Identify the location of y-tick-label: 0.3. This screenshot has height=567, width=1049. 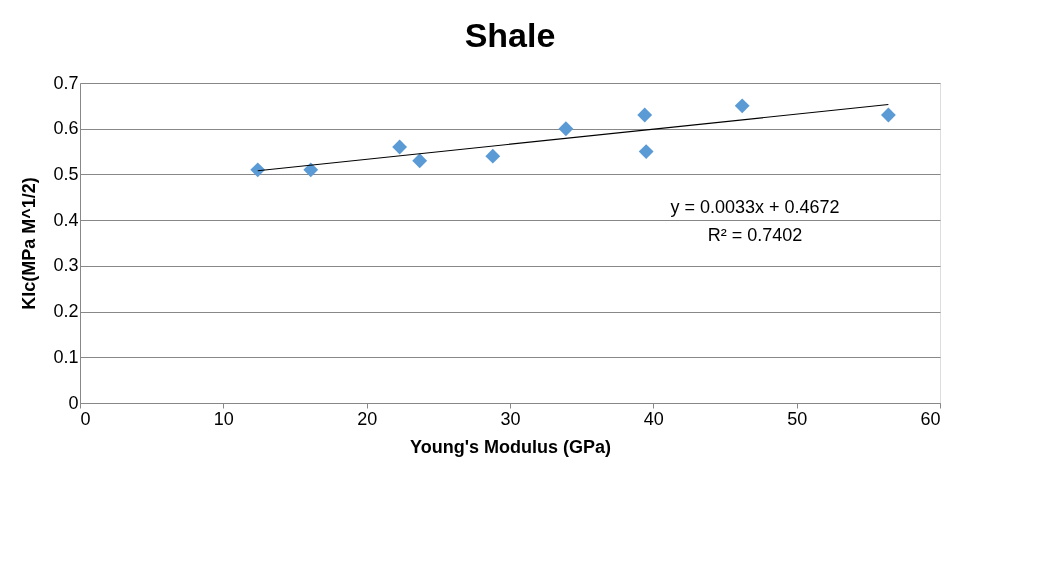
(66, 265).